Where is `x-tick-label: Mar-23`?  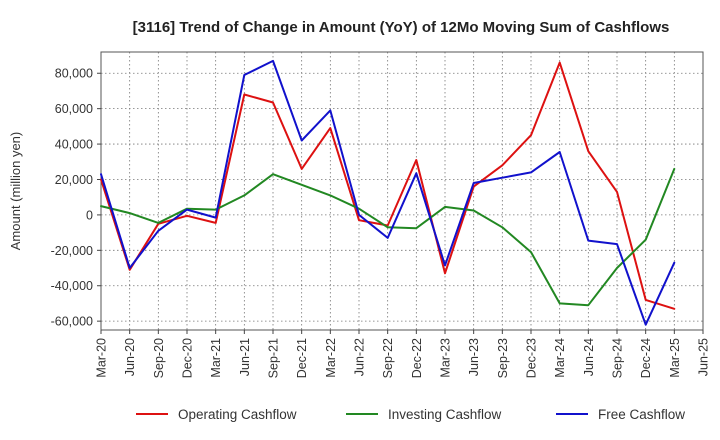
x-tick-label: Mar-23 is located at coordinates (446, 358).